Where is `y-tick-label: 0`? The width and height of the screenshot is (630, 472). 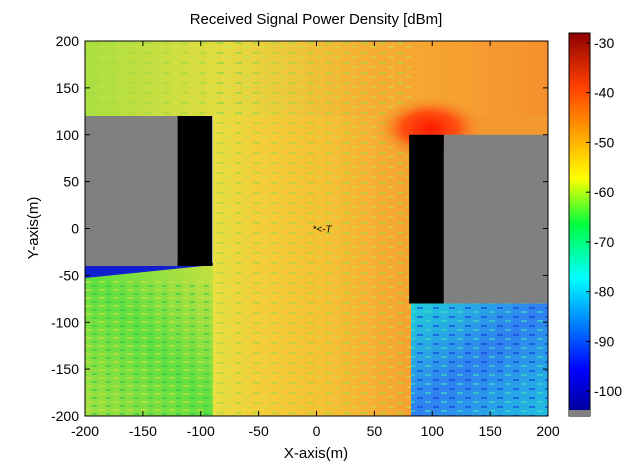
y-tick-label: 0 is located at coordinates (75, 229).